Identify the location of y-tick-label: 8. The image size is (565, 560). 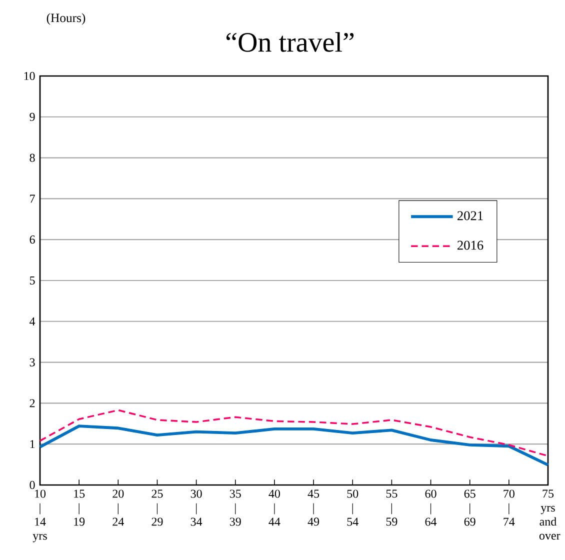
(32, 158).